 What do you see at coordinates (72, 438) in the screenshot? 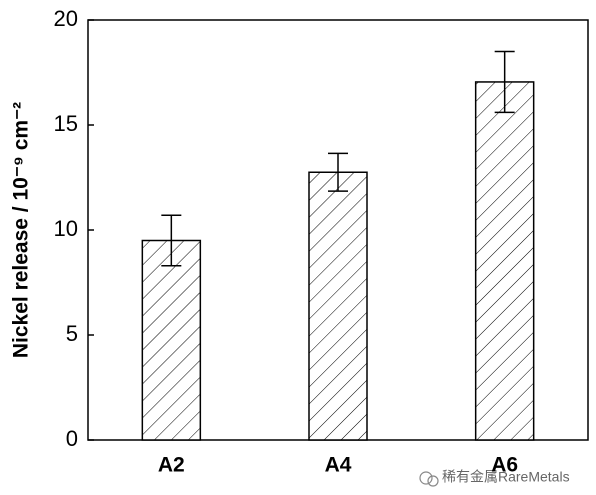
I see `y-tick-label: 0` at bounding box center [72, 438].